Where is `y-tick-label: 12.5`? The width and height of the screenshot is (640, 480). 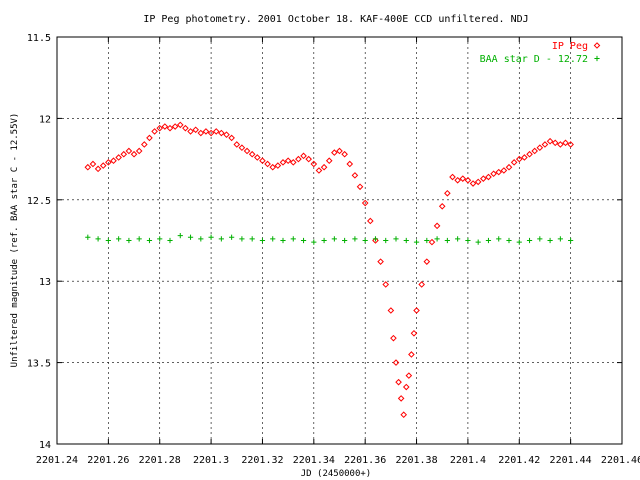
y-tick-label: 12.5 is located at coordinates (39, 201).